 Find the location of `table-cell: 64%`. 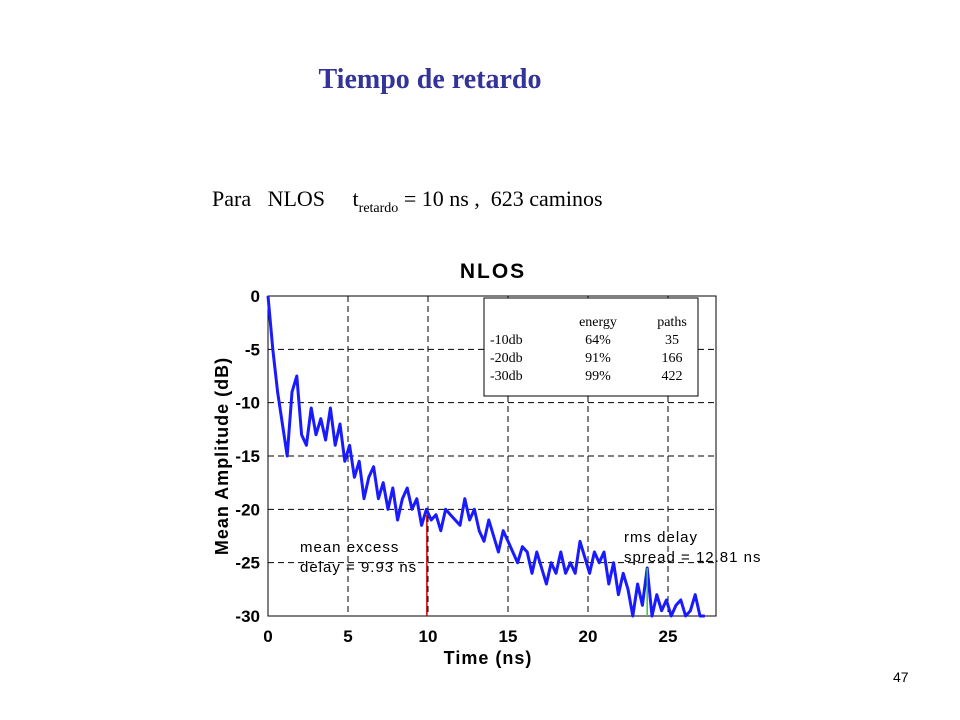

table-cell: 64% is located at coordinates (598, 340).